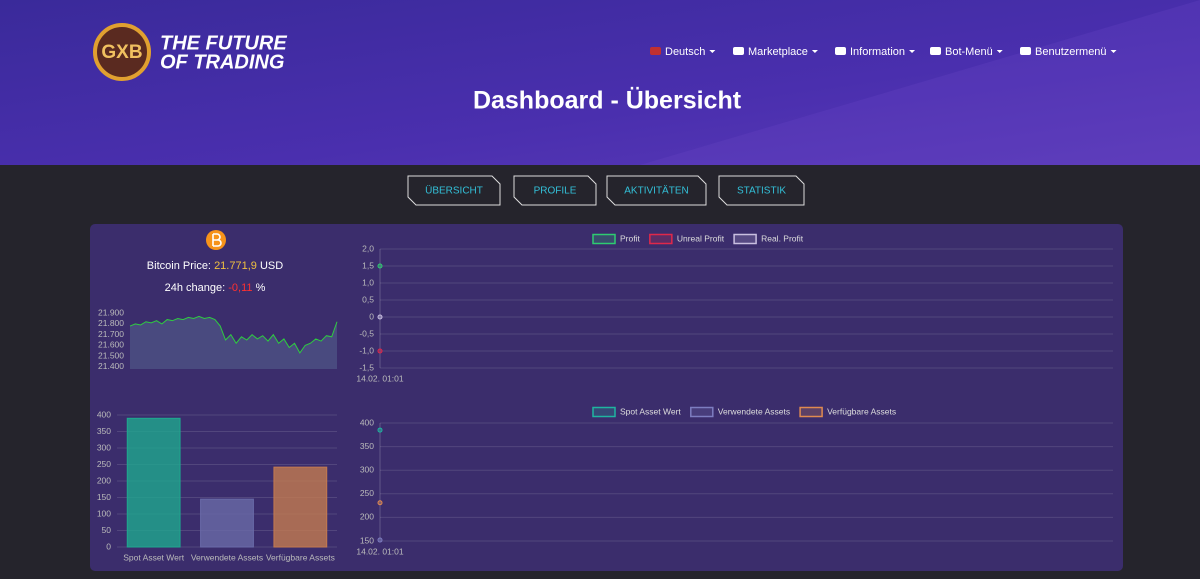  What do you see at coordinates (607, 100) in the screenshot?
I see `page-title: Dashboard - Übersicht` at bounding box center [607, 100].